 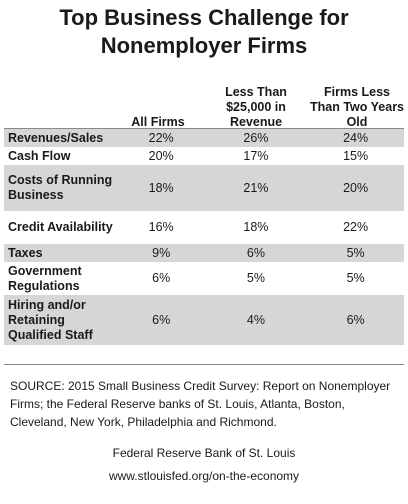 What do you see at coordinates (161, 227) in the screenshot?
I see `table-cell: 16%` at bounding box center [161, 227].